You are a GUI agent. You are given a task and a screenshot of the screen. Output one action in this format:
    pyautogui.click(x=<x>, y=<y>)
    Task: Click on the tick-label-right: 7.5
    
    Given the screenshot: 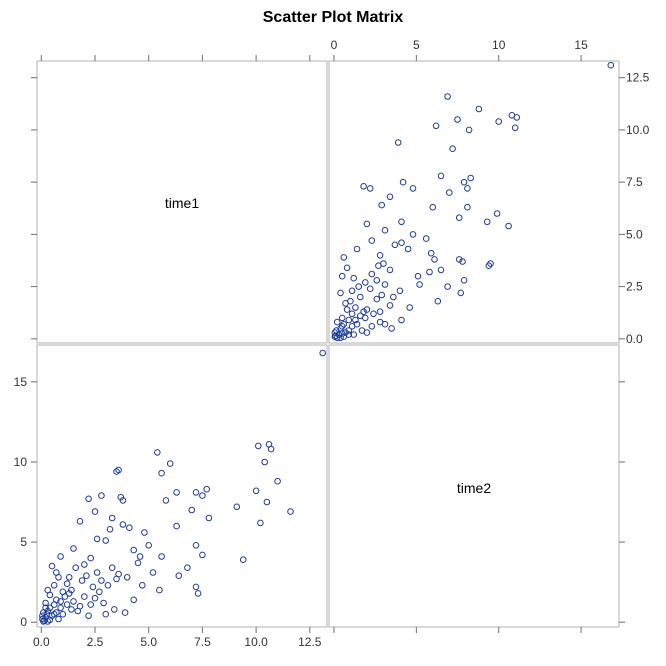 What is the action you would take?
    pyautogui.click(x=634, y=182)
    